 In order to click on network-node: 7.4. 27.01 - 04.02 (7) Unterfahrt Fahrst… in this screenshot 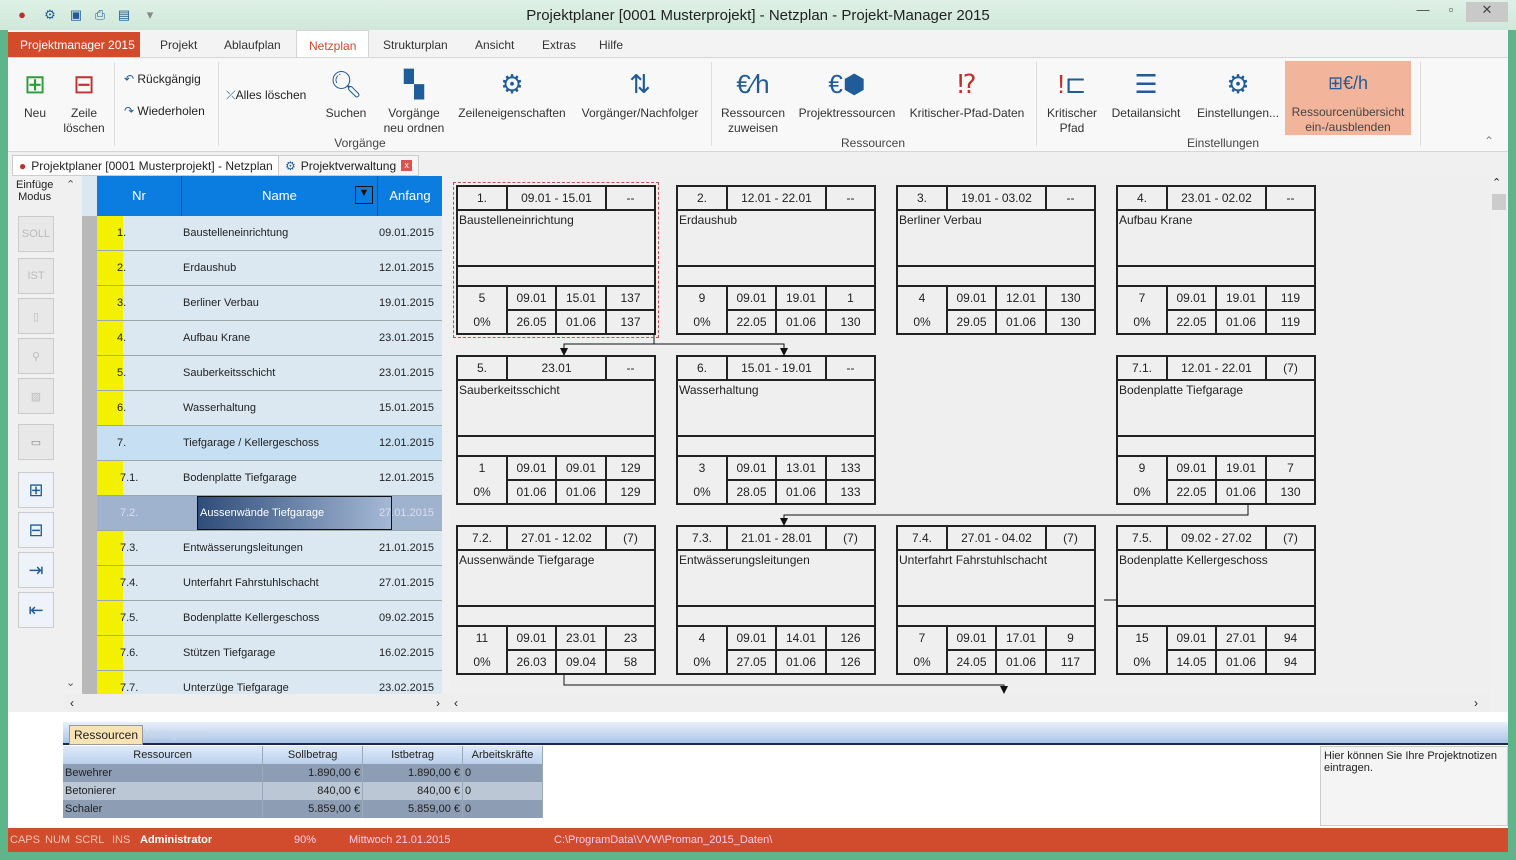, I will do `click(996, 600)`.